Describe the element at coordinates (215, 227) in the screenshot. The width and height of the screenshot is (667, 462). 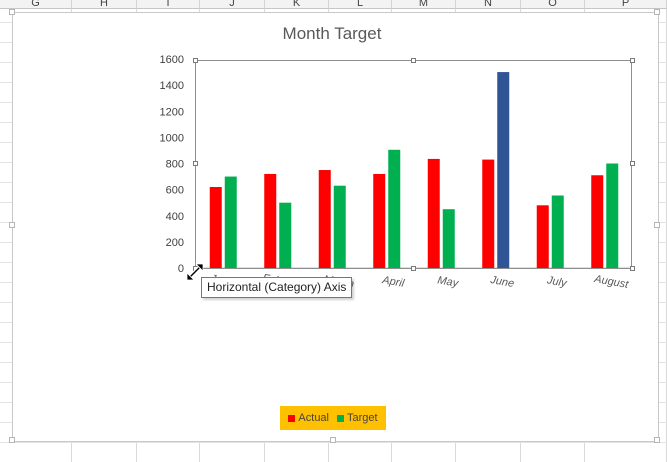
I see `bar-actual-january` at that location.